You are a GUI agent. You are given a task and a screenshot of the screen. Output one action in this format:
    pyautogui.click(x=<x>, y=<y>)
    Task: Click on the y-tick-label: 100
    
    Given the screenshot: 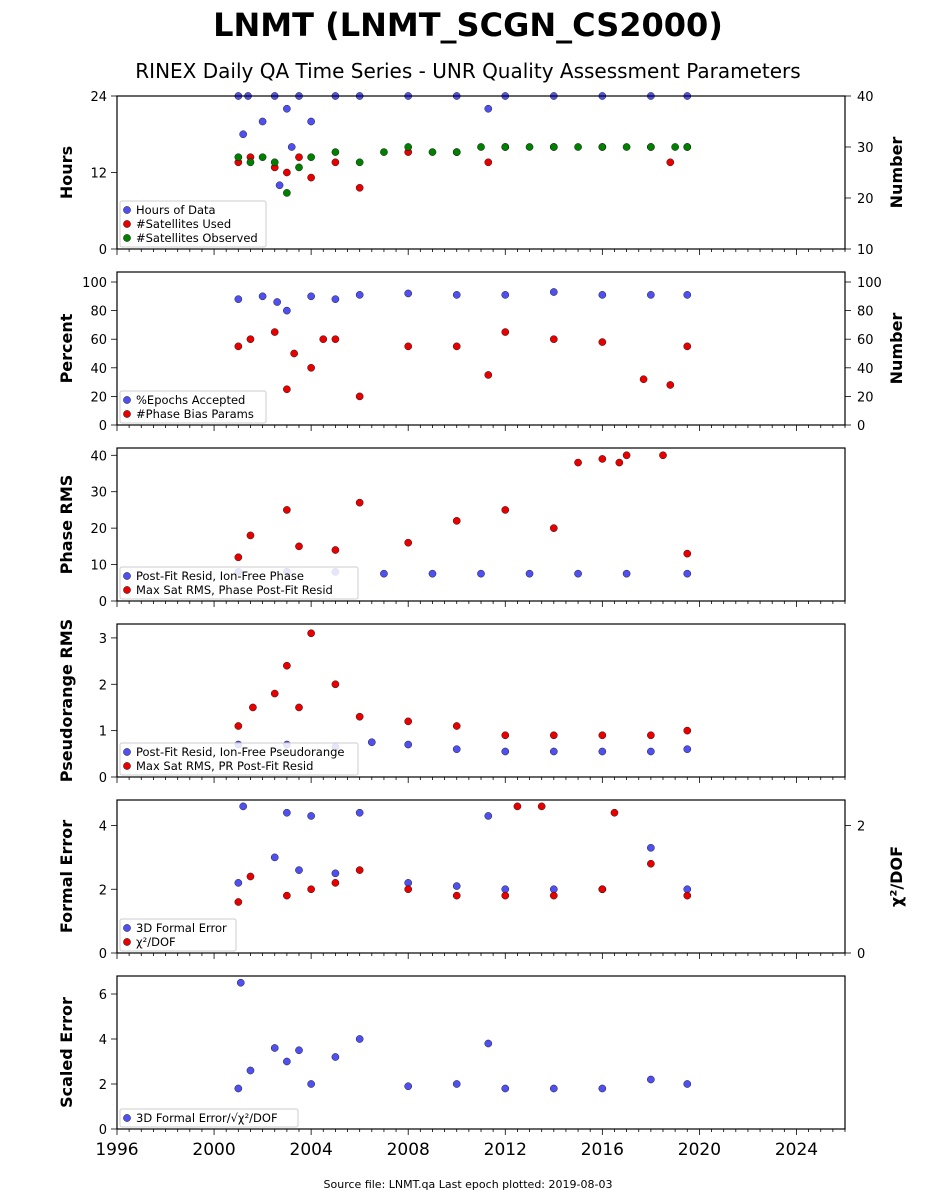 What is the action you would take?
    pyautogui.click(x=94, y=283)
    